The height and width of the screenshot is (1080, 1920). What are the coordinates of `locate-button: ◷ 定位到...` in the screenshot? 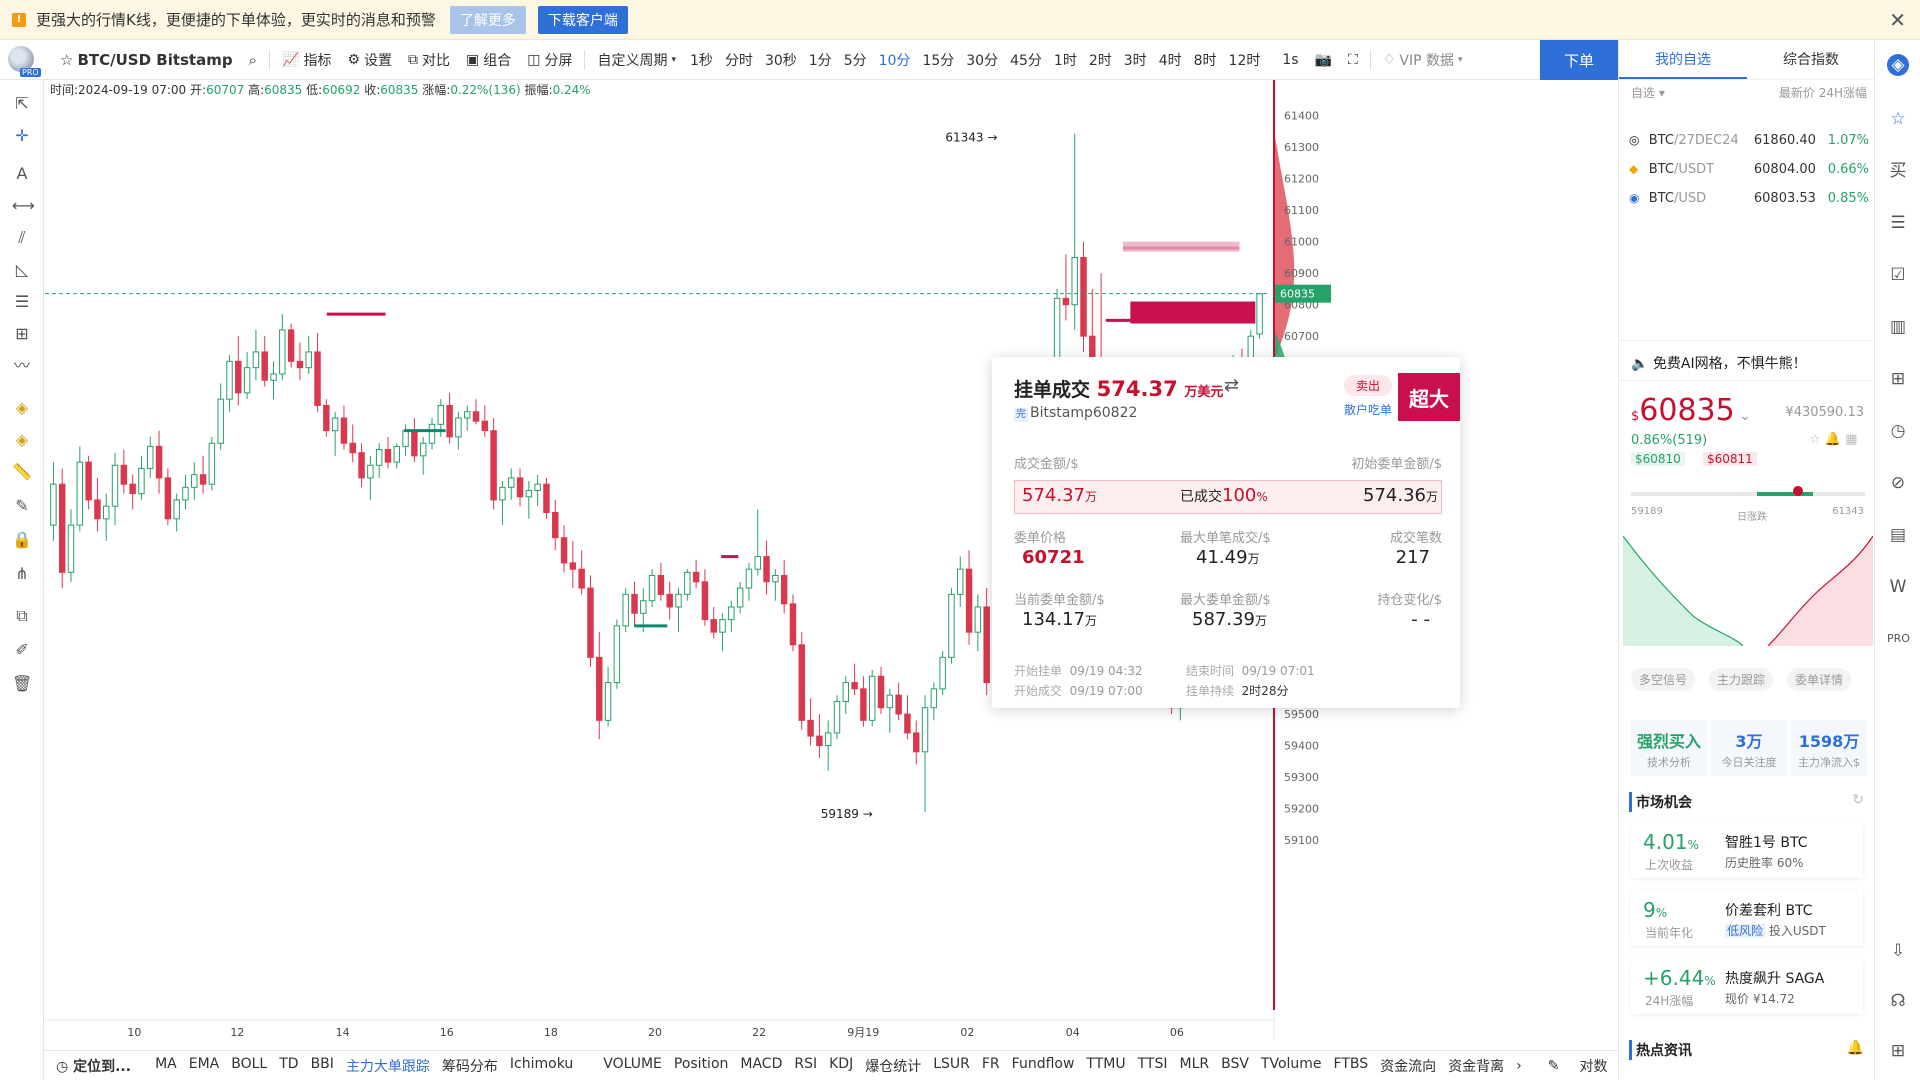 It's located at (90, 1066).